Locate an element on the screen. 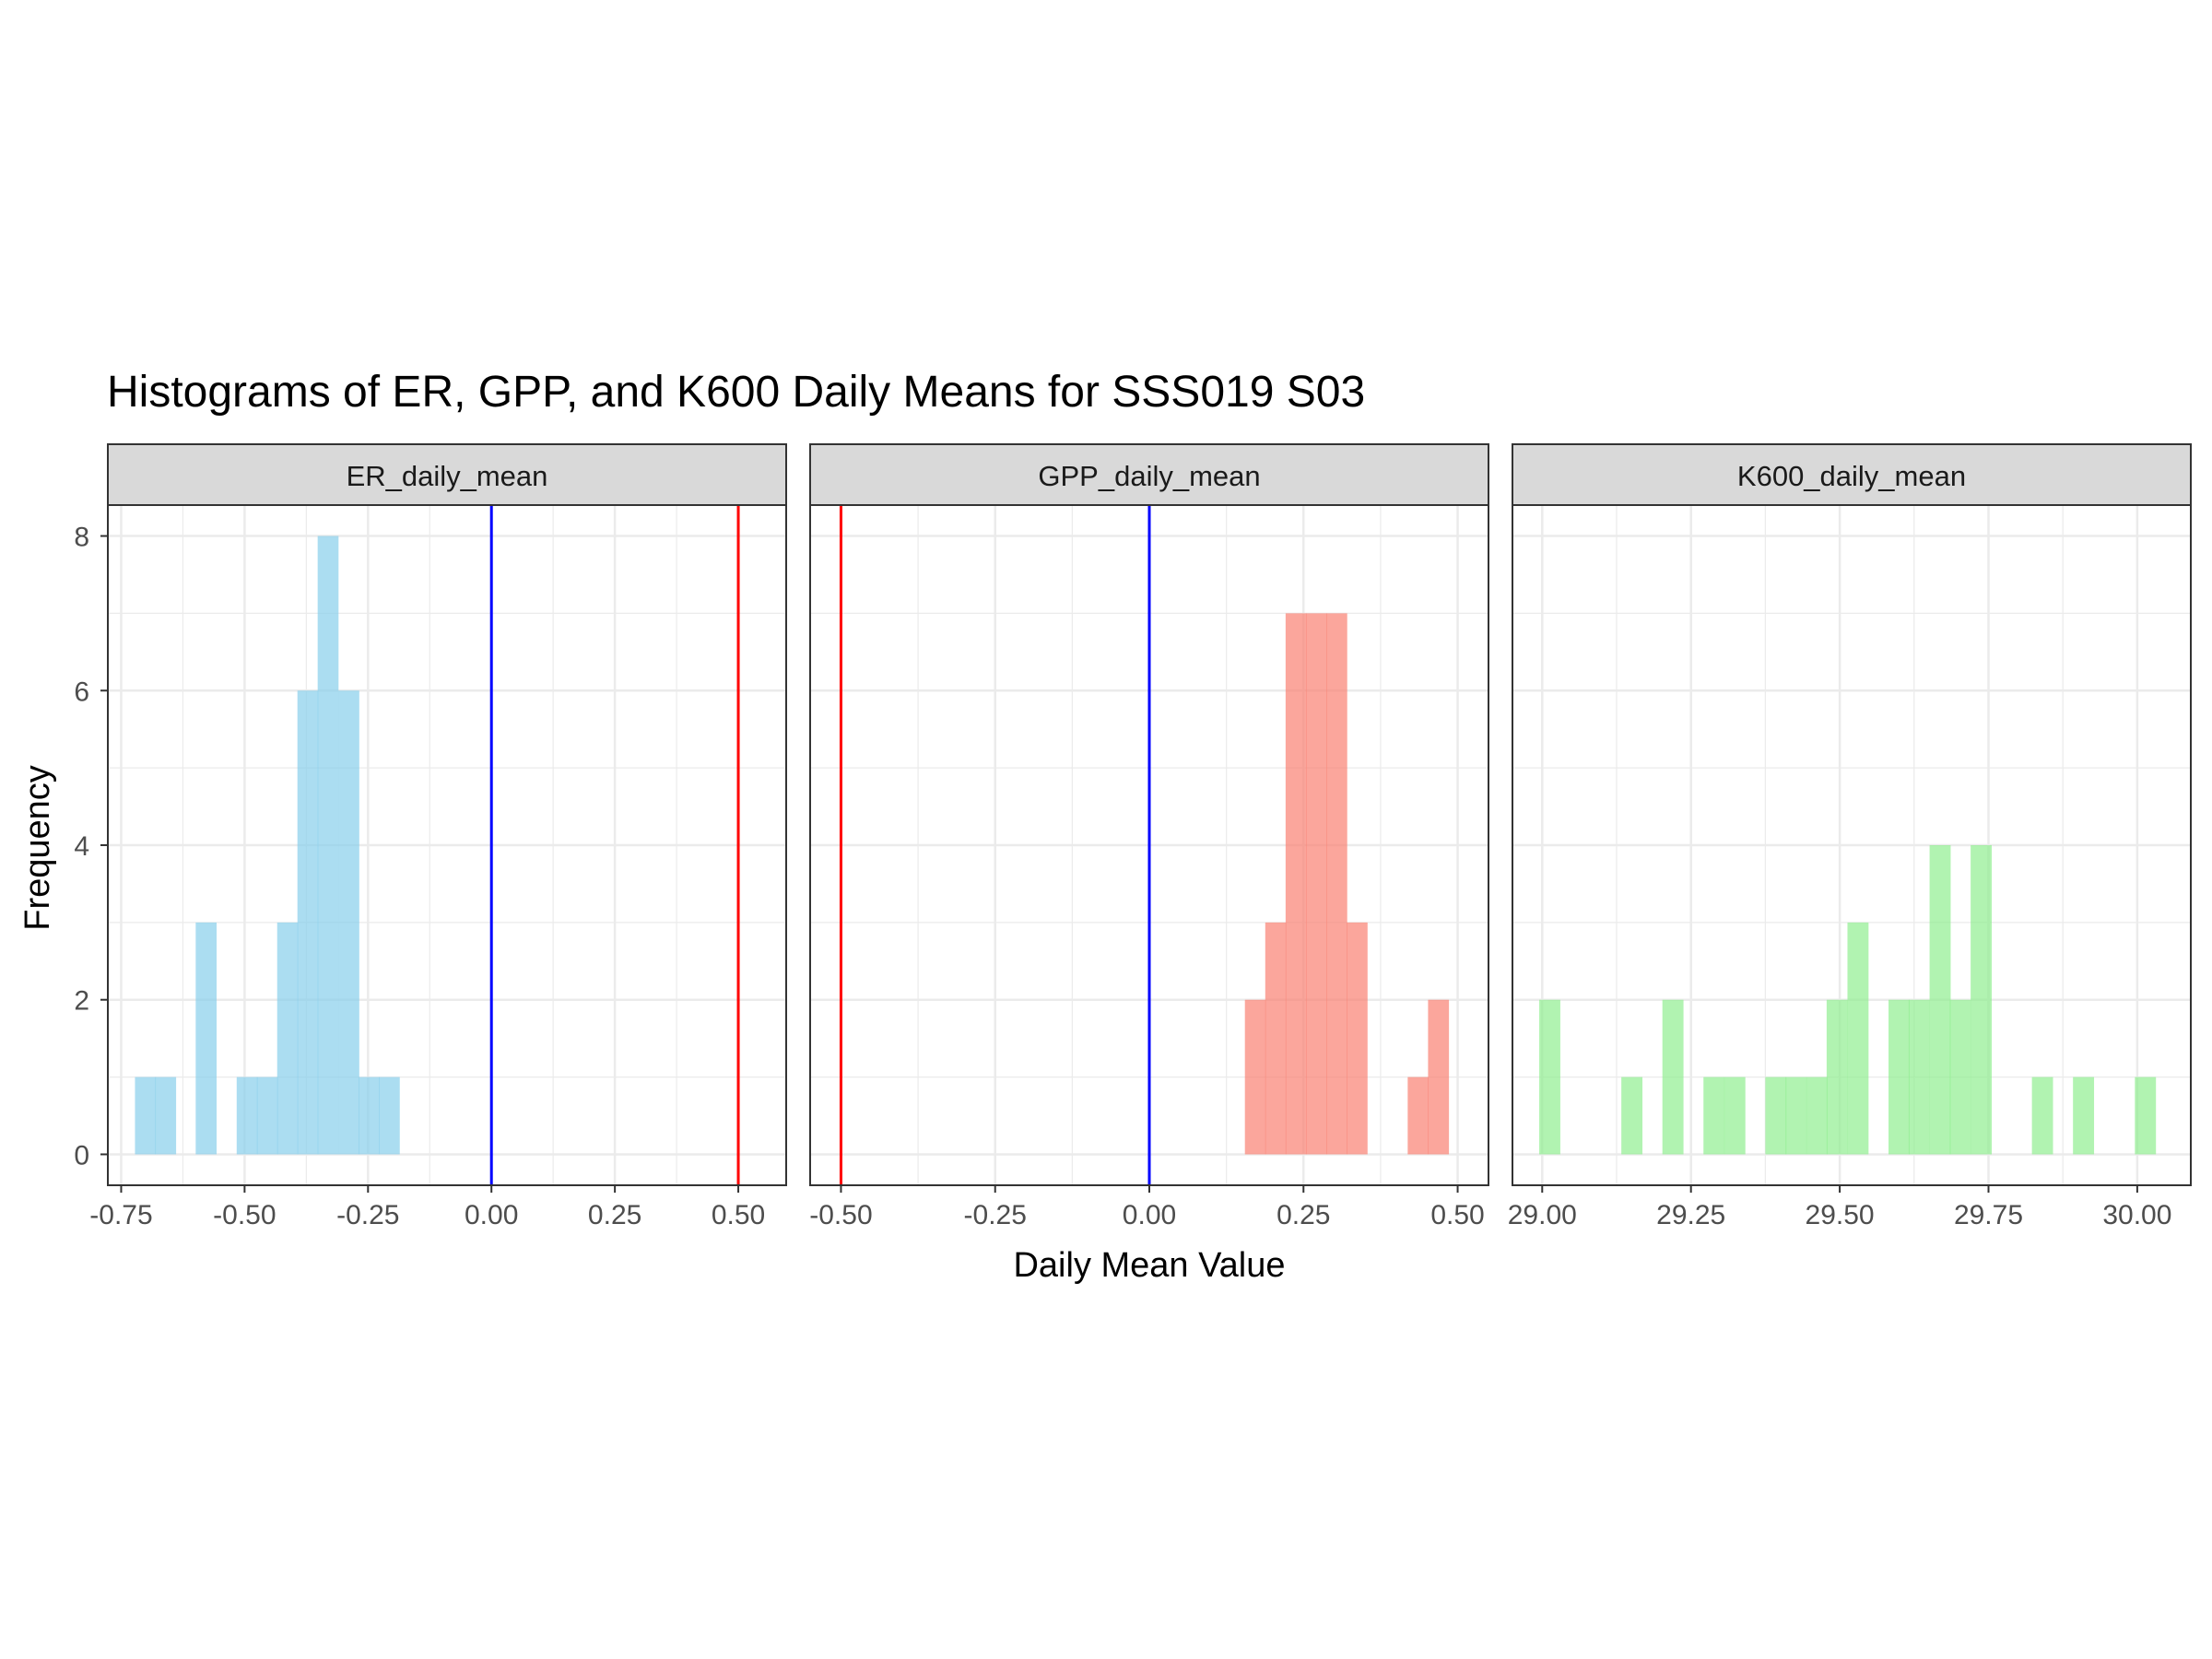  x-tick-label: 30.00 is located at coordinates (2136, 1215).